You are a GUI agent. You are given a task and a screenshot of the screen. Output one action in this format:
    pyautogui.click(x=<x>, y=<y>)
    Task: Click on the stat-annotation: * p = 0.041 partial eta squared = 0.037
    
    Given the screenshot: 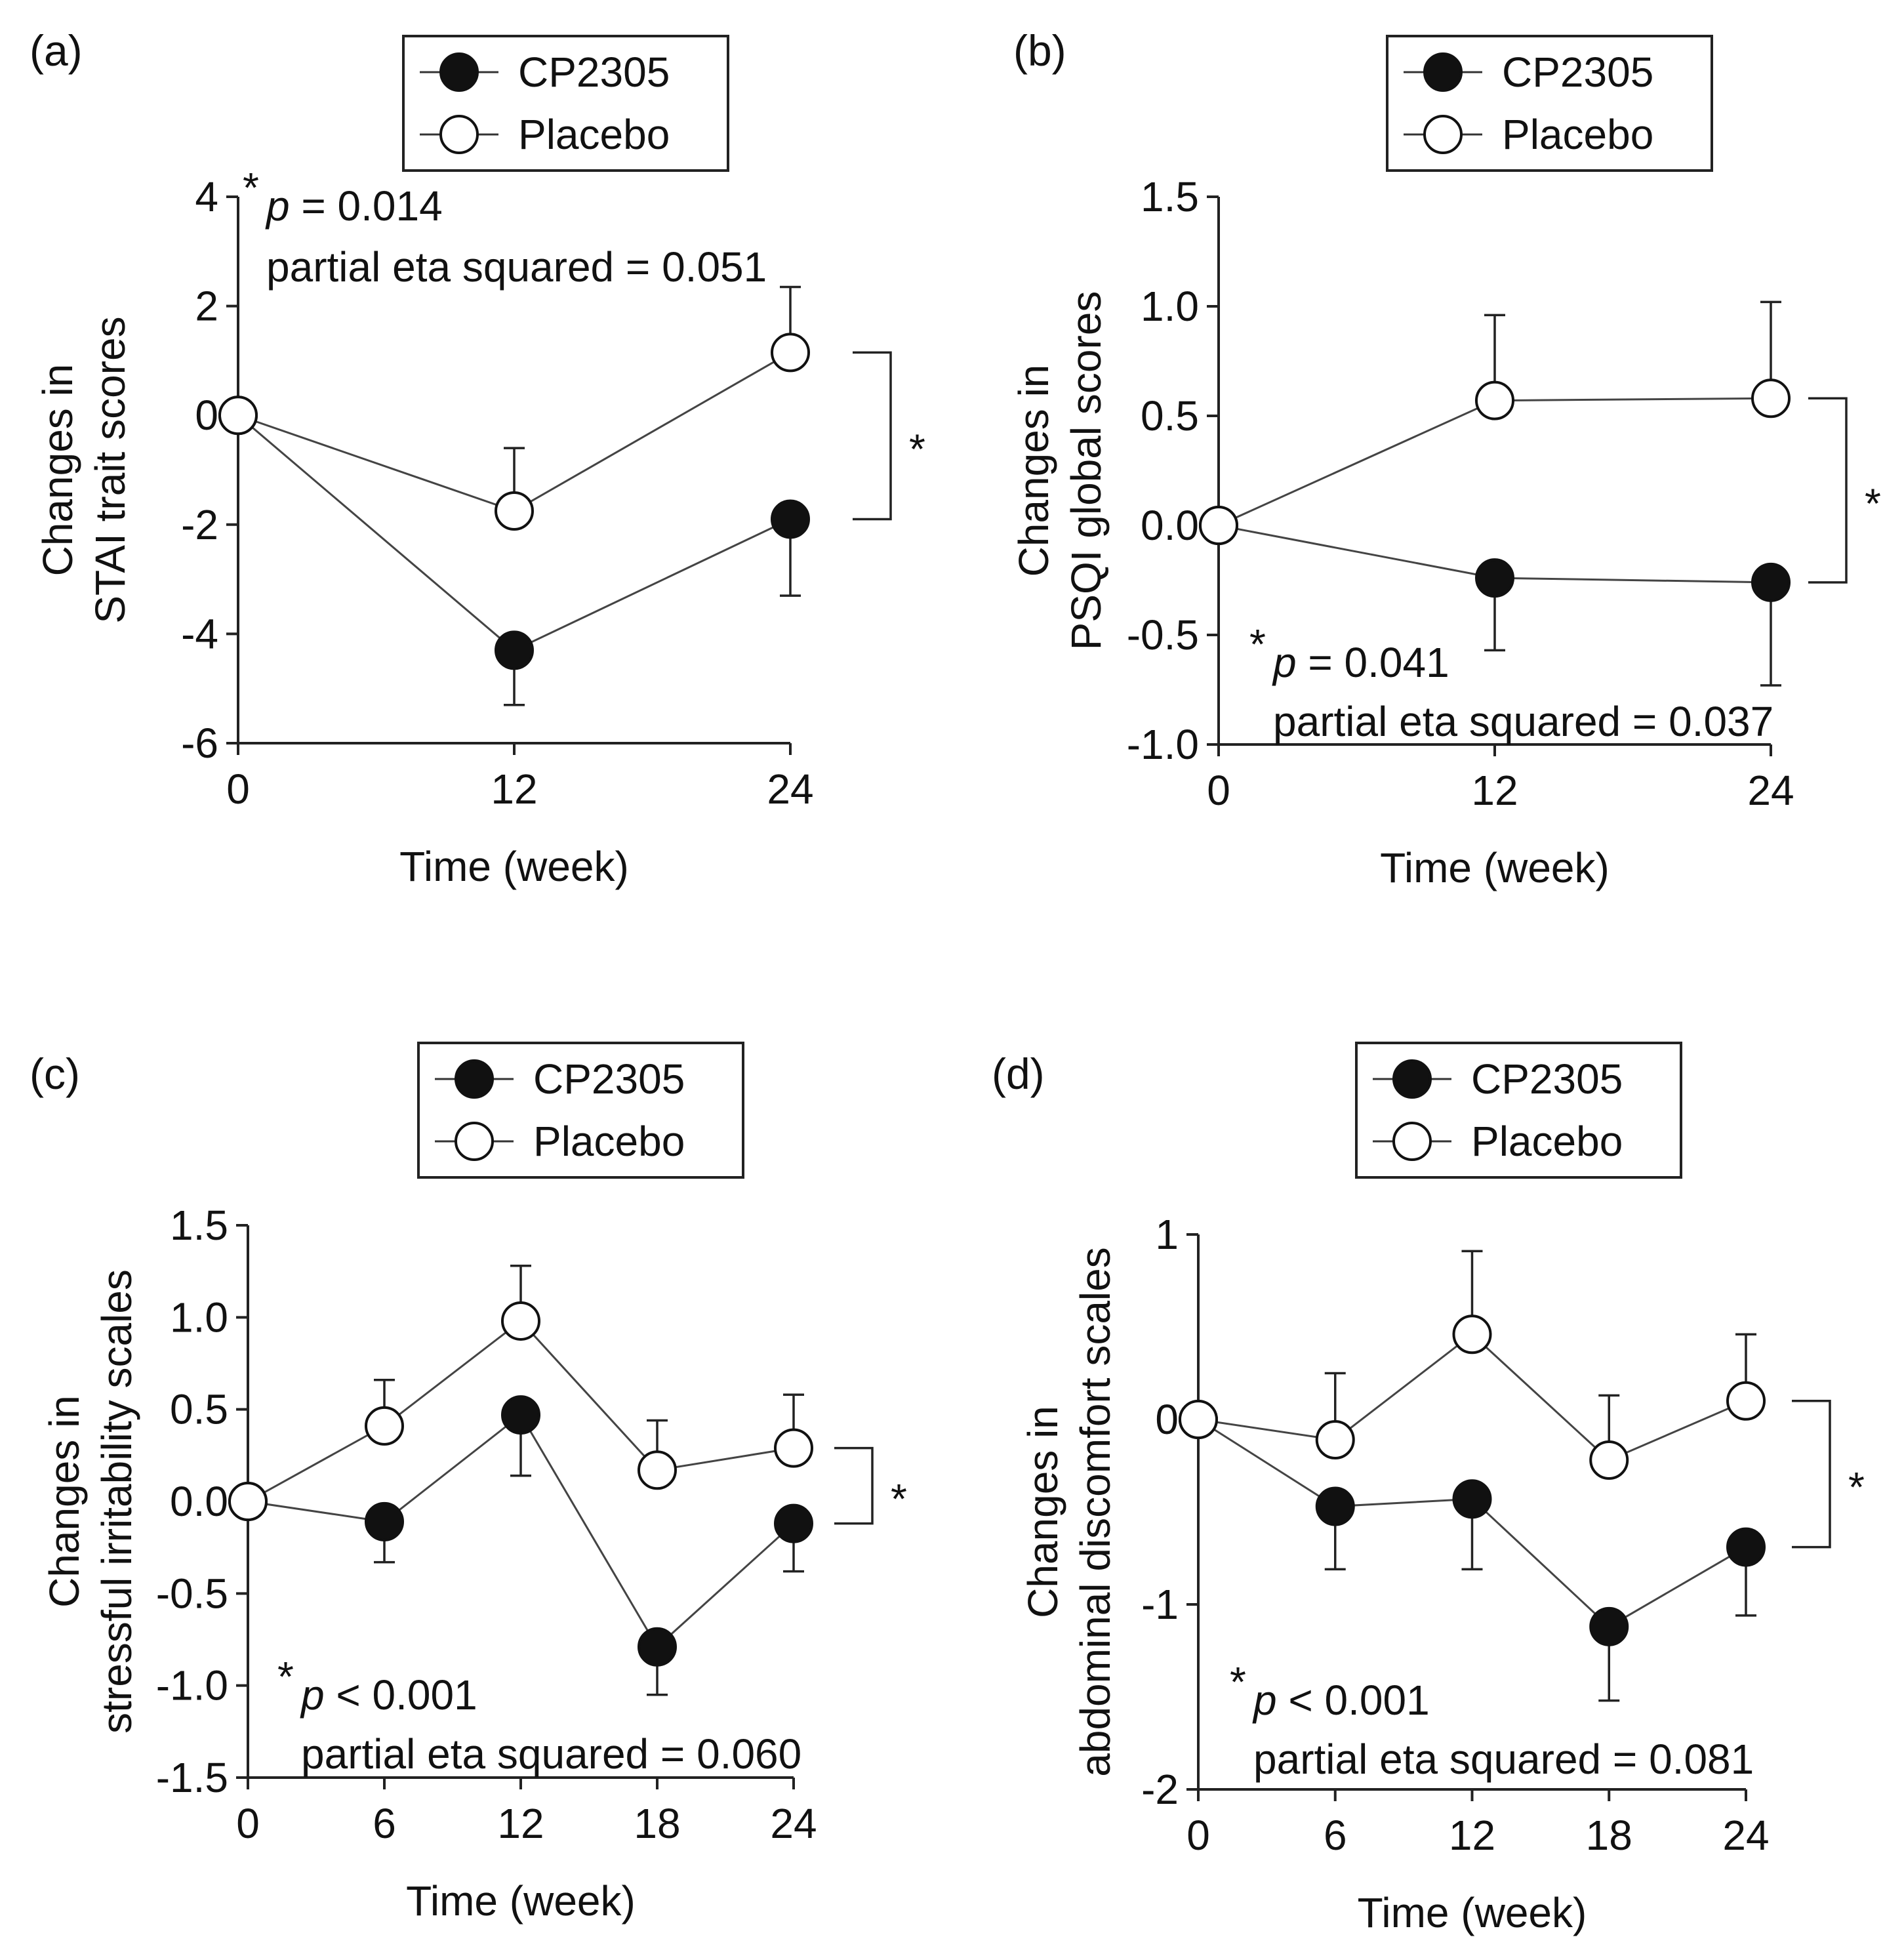 What is the action you would take?
    pyautogui.click(x=1511, y=683)
    